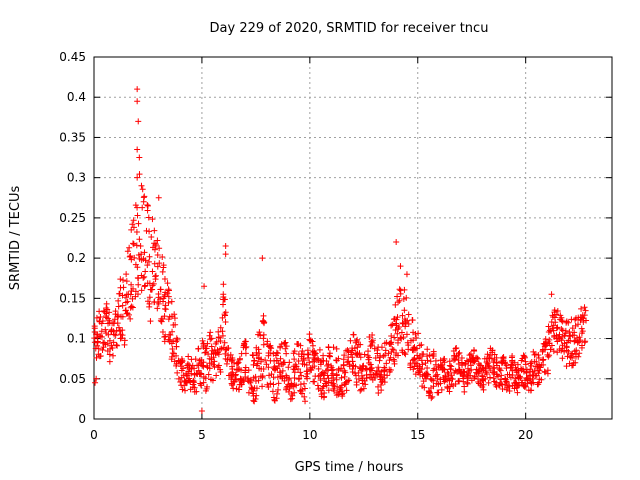 The width and height of the screenshot is (640, 480). Describe the element at coordinates (76, 339) in the screenshot. I see `y-tick-label: 0.1` at that location.